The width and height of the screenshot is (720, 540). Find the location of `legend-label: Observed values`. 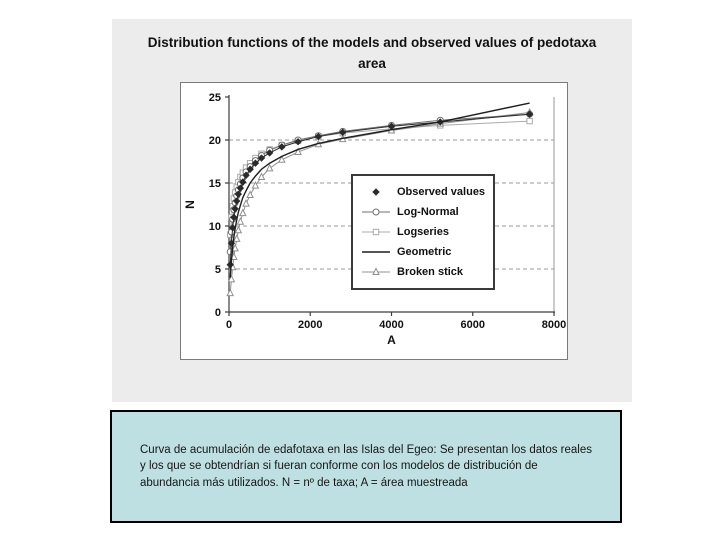

legend-label: Observed values is located at coordinates (441, 192).